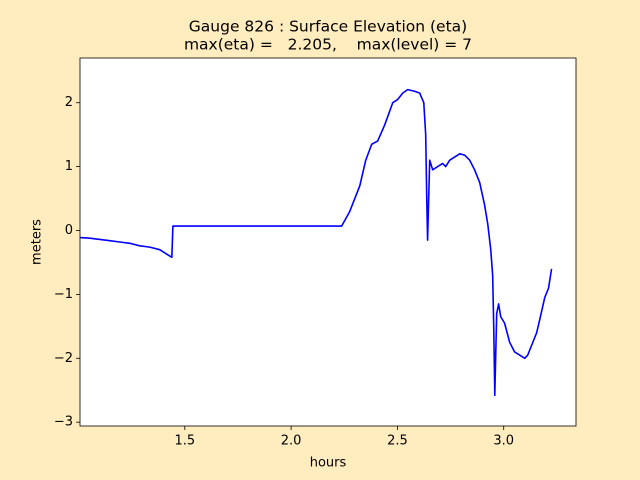  Describe the element at coordinates (63, 294) in the screenshot. I see `y-tick-label: −1` at that location.